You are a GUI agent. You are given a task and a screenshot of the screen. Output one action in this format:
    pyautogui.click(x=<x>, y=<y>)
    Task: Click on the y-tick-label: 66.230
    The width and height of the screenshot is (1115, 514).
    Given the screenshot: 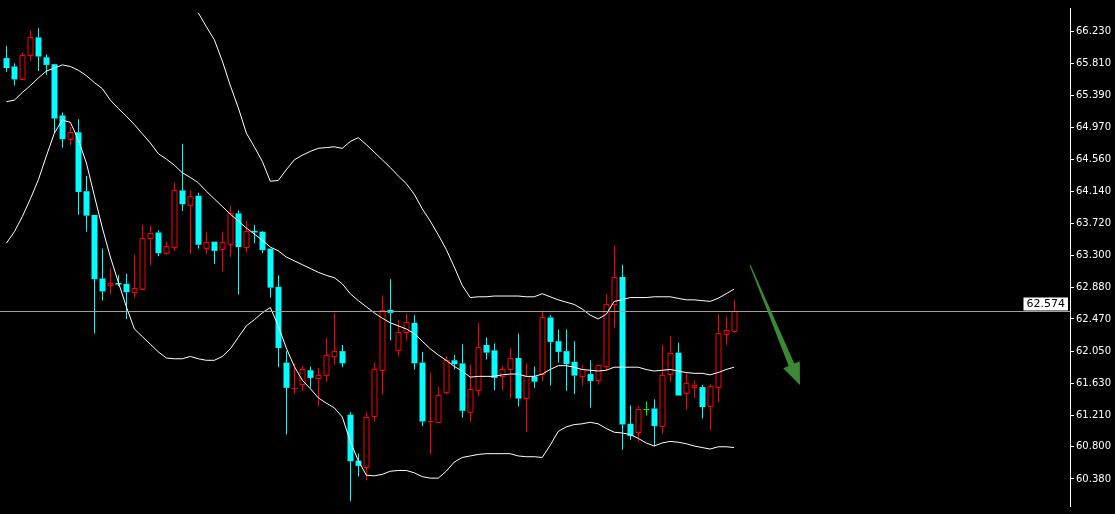 What is the action you would take?
    pyautogui.click(x=1093, y=30)
    